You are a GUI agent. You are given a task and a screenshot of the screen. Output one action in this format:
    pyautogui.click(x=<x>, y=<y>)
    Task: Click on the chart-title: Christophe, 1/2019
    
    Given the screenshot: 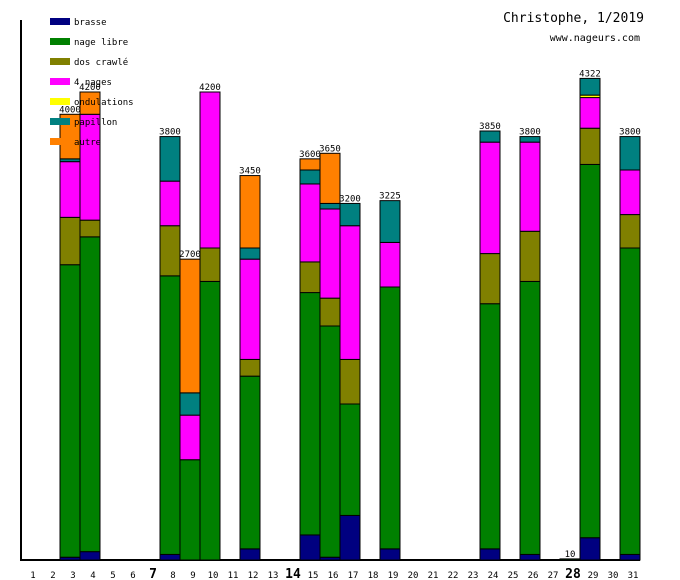 What is the action you would take?
    pyautogui.click(x=573, y=18)
    